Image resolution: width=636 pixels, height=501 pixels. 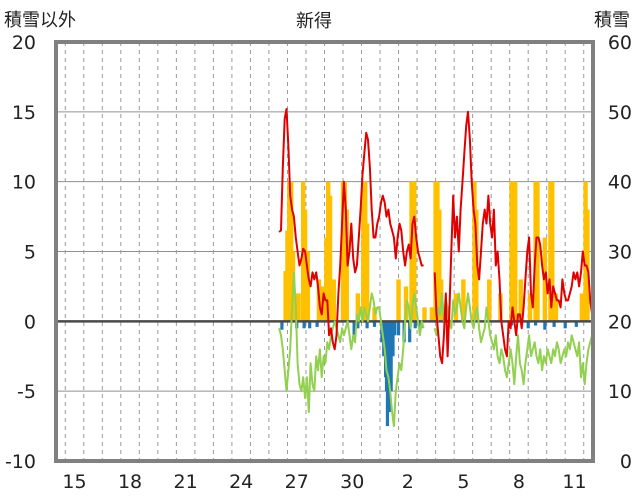 What do you see at coordinates (519, 482) in the screenshot?
I see `x-tick-label: 8` at bounding box center [519, 482].